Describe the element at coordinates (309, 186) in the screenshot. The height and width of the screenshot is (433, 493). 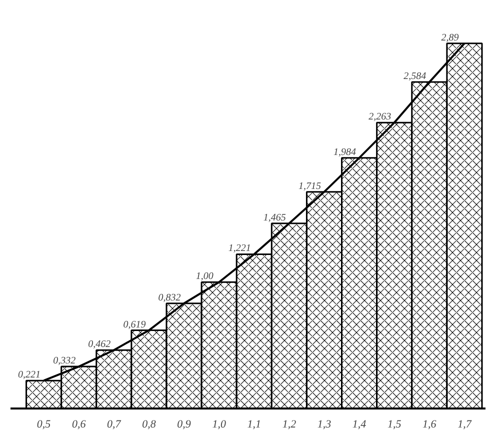
I see `data-label: 1,715` at that location.